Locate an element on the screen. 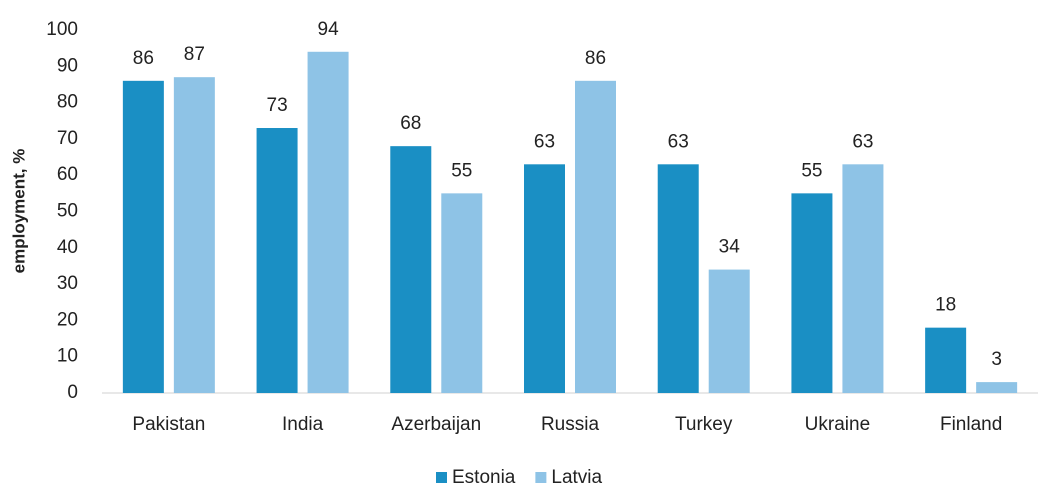 The width and height of the screenshot is (1038, 488). y-tick-label: 70 is located at coordinates (67, 138).